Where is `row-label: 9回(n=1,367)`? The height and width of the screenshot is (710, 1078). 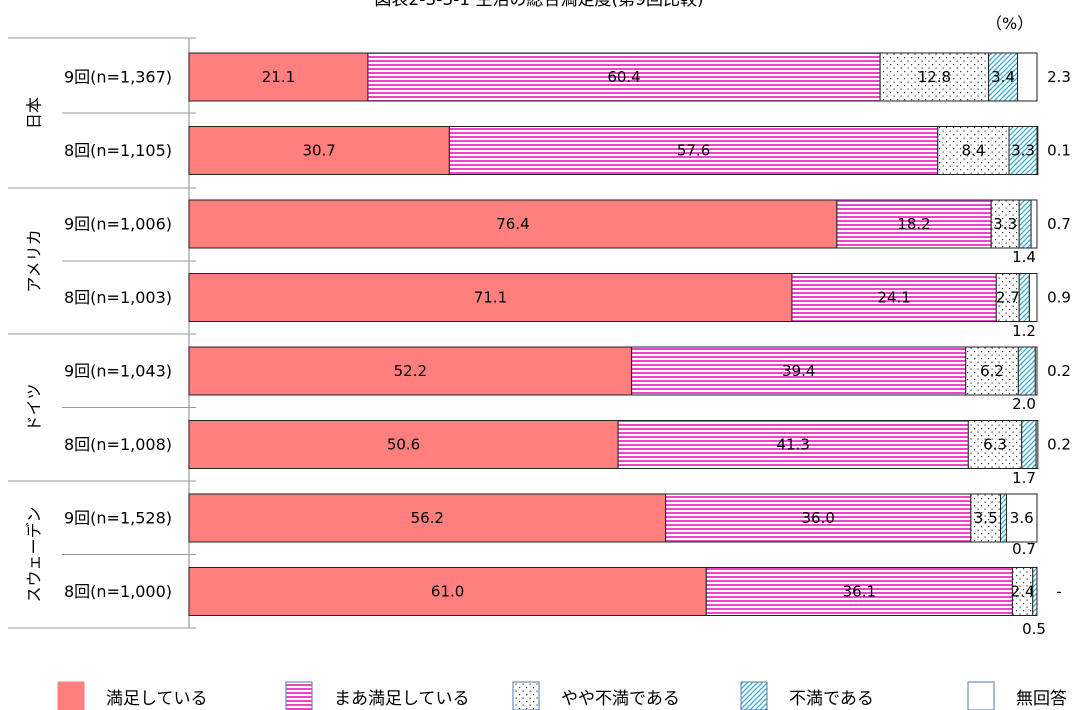 row-label: 9回(n=1,367) is located at coordinates (118, 77).